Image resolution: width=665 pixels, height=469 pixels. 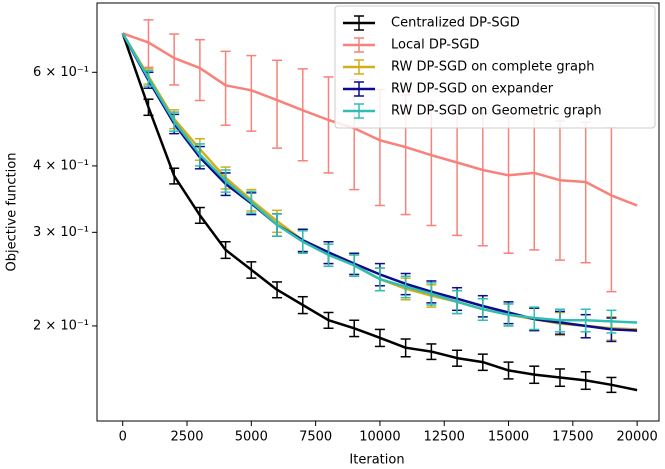 What do you see at coordinates (123, 437) in the screenshot?
I see `x-tick-label: 0` at bounding box center [123, 437].